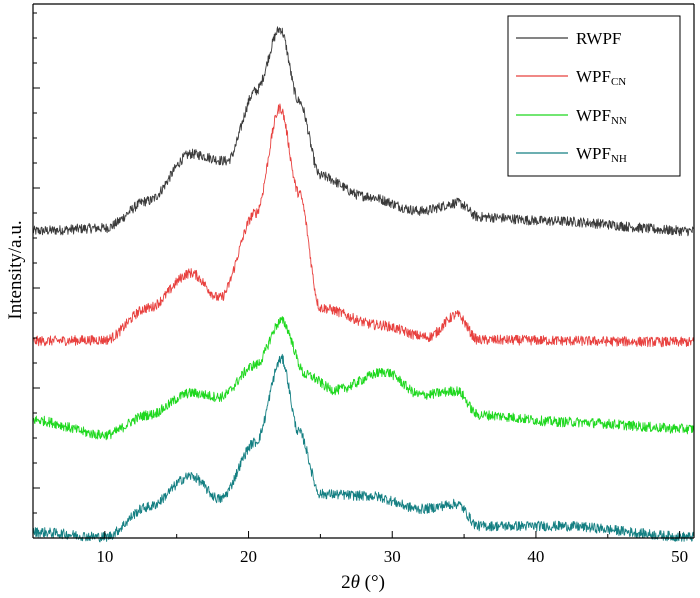  I want to click on x-tick-label: 40, so click(535, 556).